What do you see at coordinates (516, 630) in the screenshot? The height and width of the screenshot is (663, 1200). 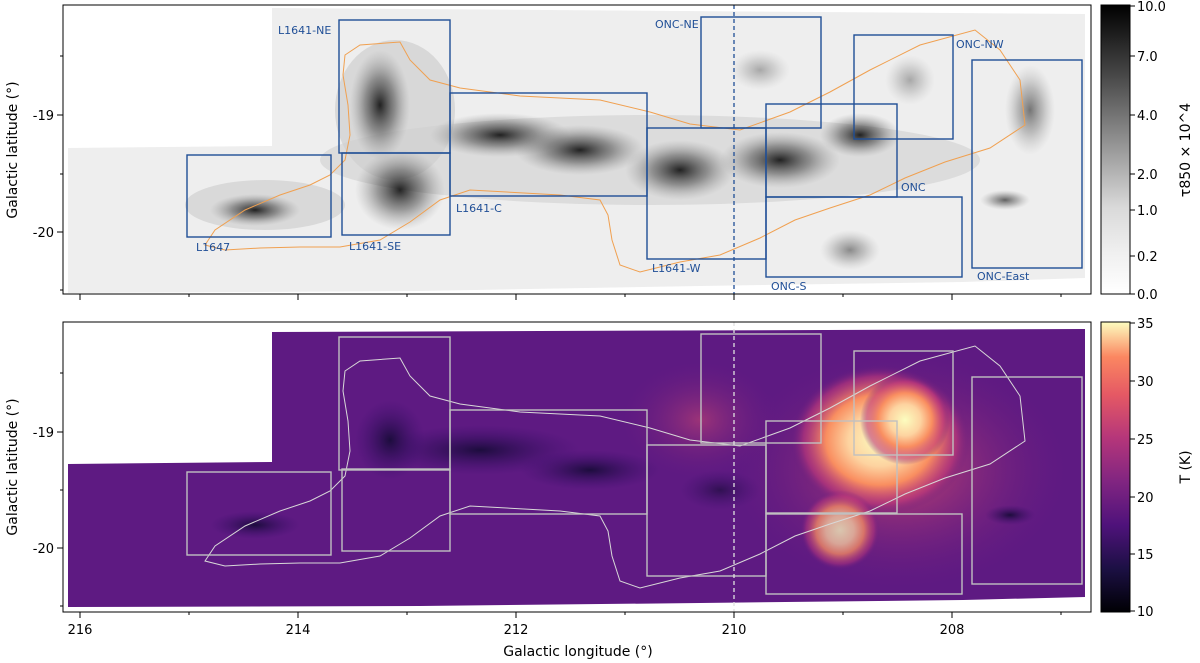 I see `xtick-label: 212` at bounding box center [516, 630].